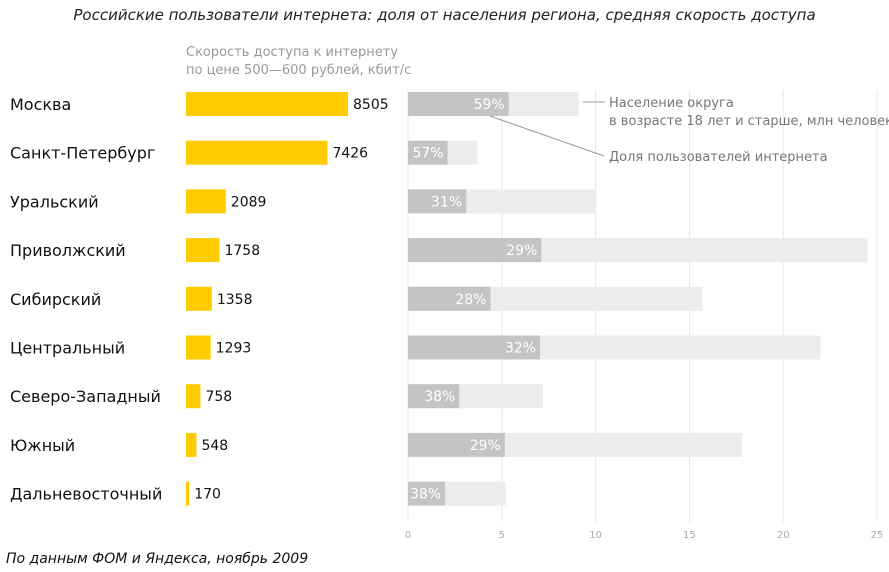 The height and width of the screenshot is (572, 889). Describe the element at coordinates (157, 559) in the screenshot. I see `source-note: По данным ФОМ и Яндекса, ноябрь 2009` at that location.